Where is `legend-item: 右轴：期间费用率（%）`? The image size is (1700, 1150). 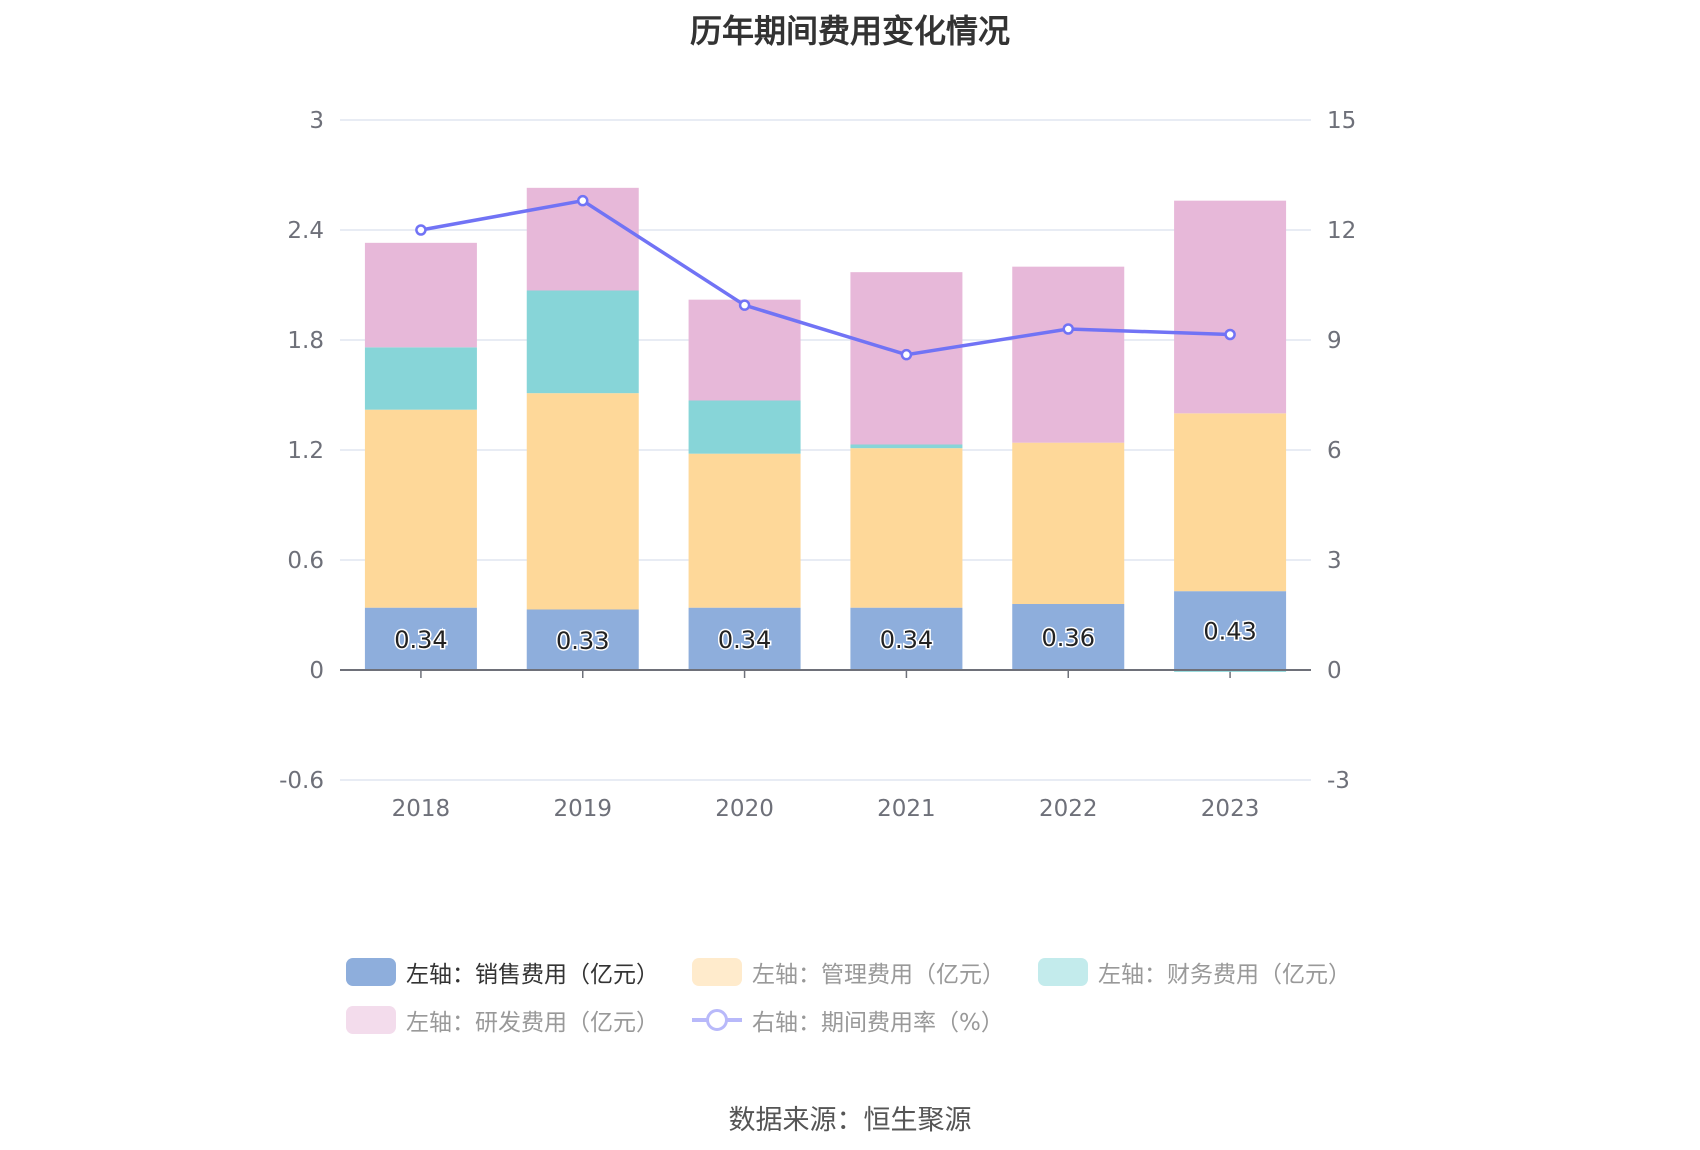 legend-item: 右轴：期间费用率（%） is located at coordinates (848, 1020).